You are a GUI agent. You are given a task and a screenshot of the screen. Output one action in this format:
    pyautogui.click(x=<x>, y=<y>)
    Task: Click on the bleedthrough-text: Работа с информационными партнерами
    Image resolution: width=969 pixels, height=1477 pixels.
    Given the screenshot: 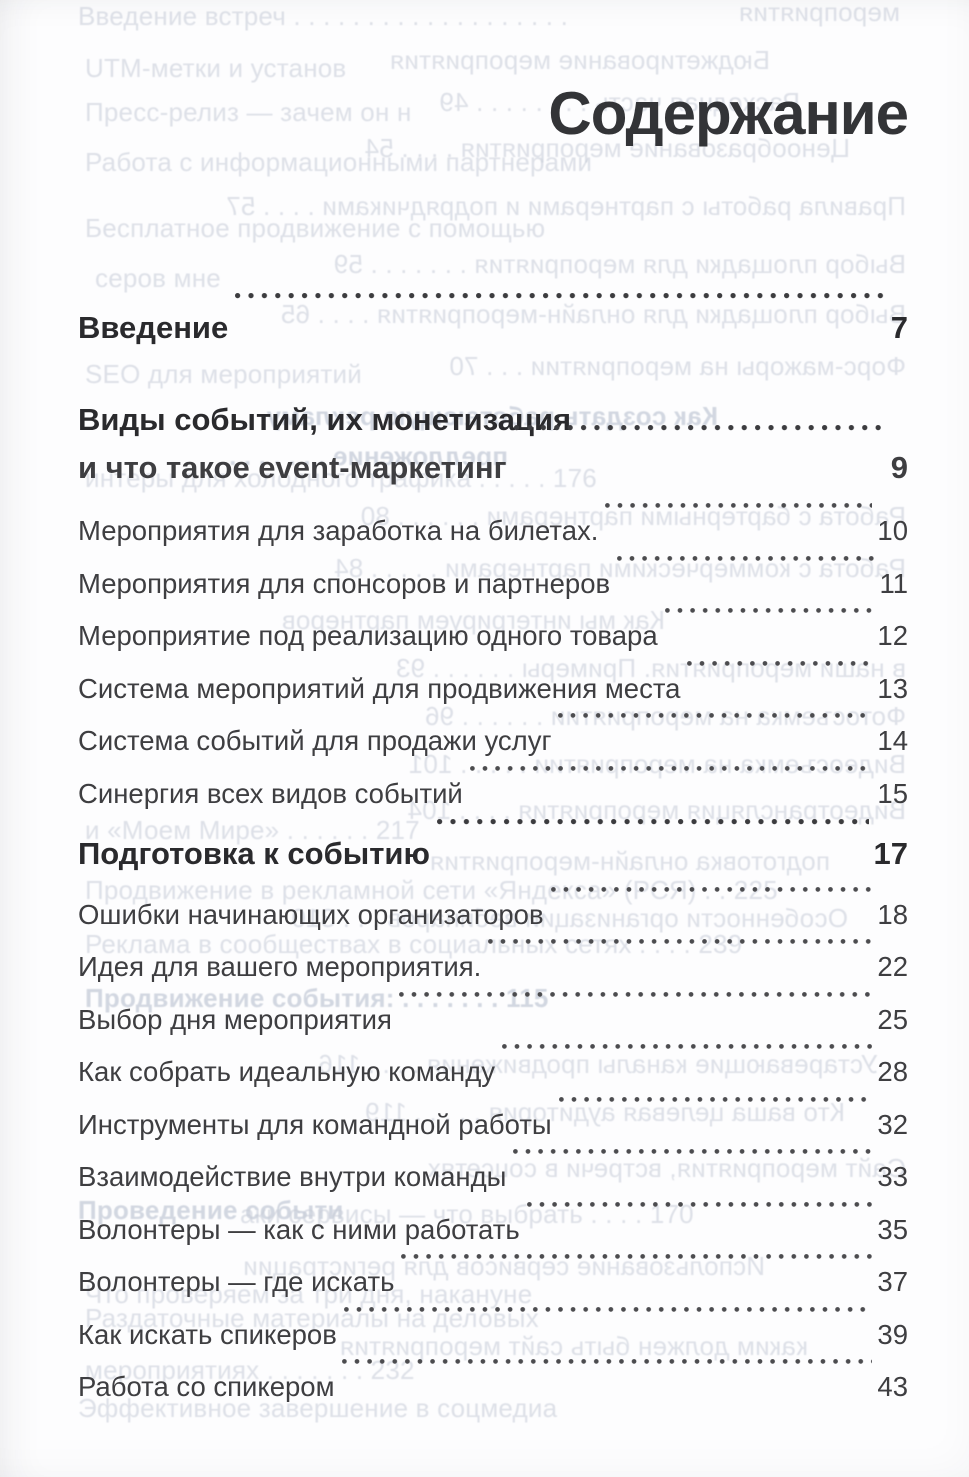 What is the action you would take?
    pyautogui.click(x=339, y=162)
    